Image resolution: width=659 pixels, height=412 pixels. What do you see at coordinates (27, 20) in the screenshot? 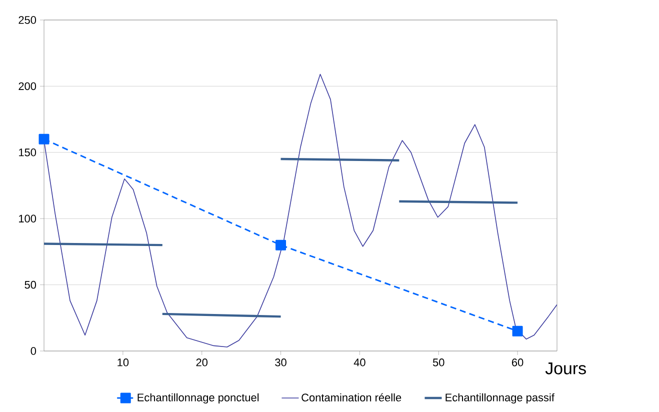
I see `y-tick-label: 250` at bounding box center [27, 20].